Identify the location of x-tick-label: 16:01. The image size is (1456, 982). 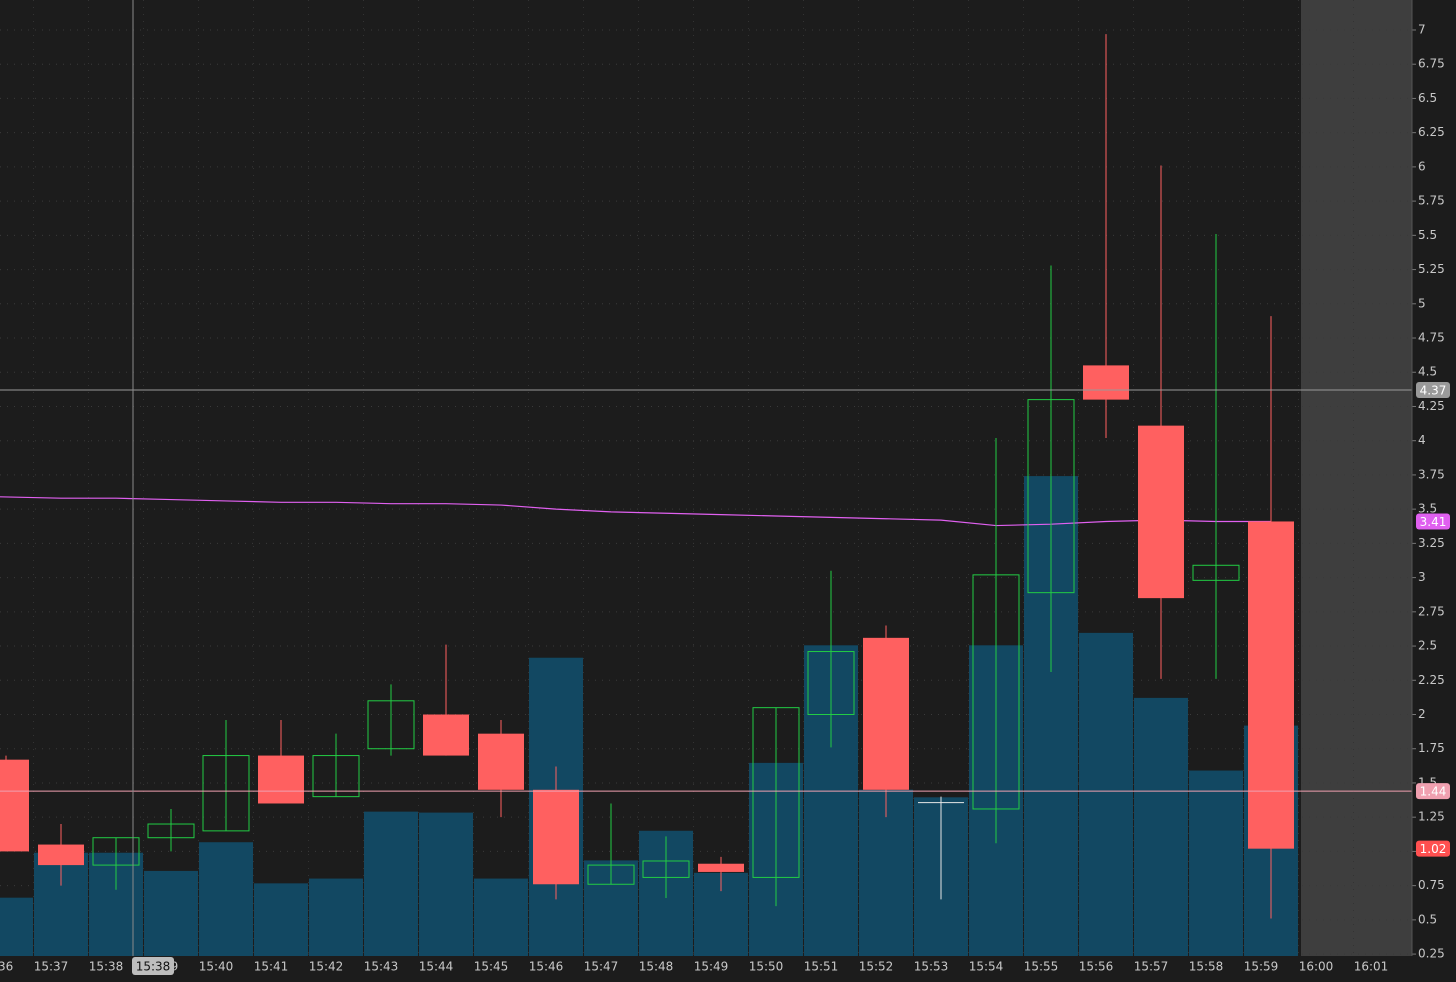
(1371, 967).